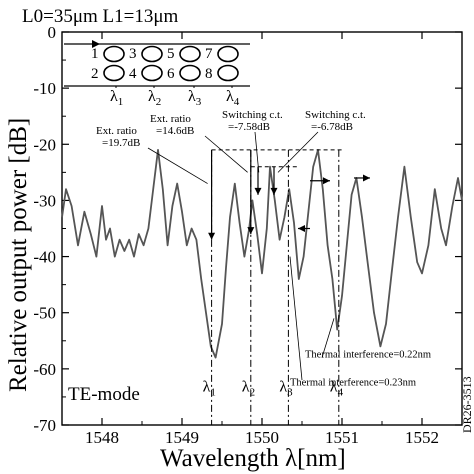 The width and height of the screenshot is (474, 474). Describe the element at coordinates (195, 98) in the screenshot. I see `inset-wavelength-label: λ3` at that location.